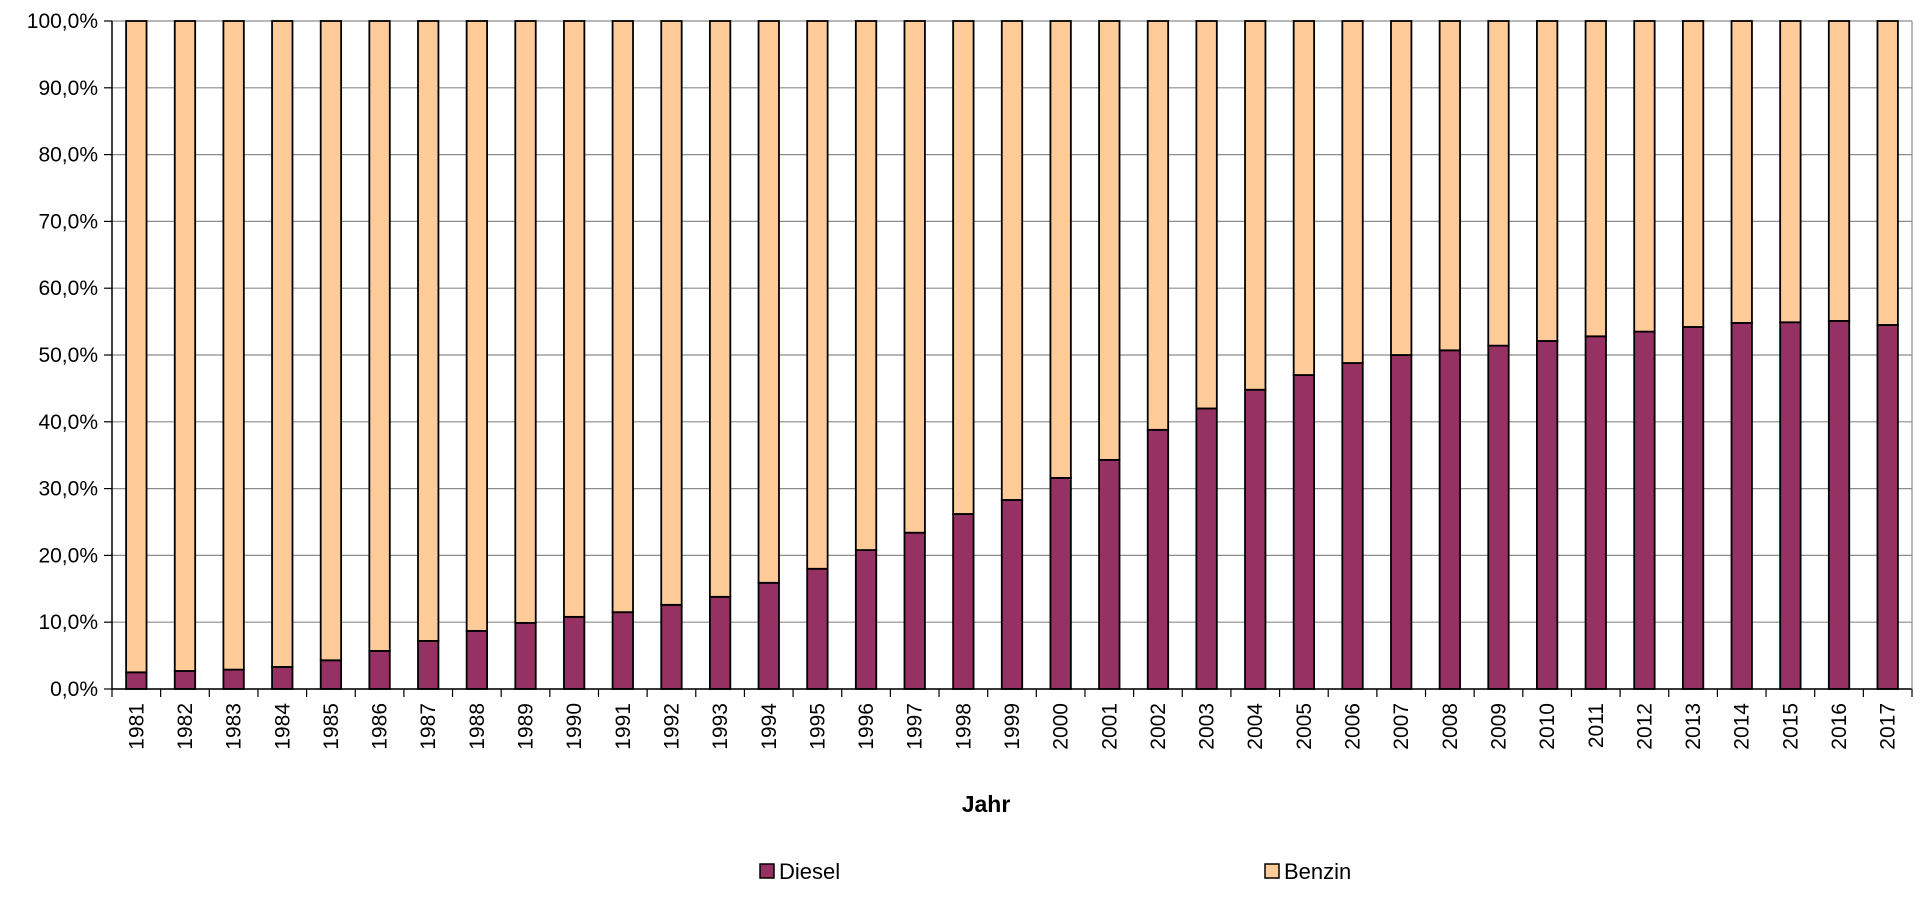 This screenshot has width=1922, height=898. What do you see at coordinates (1304, 198) in the screenshot?
I see `bar-benzin-2005` at bounding box center [1304, 198].